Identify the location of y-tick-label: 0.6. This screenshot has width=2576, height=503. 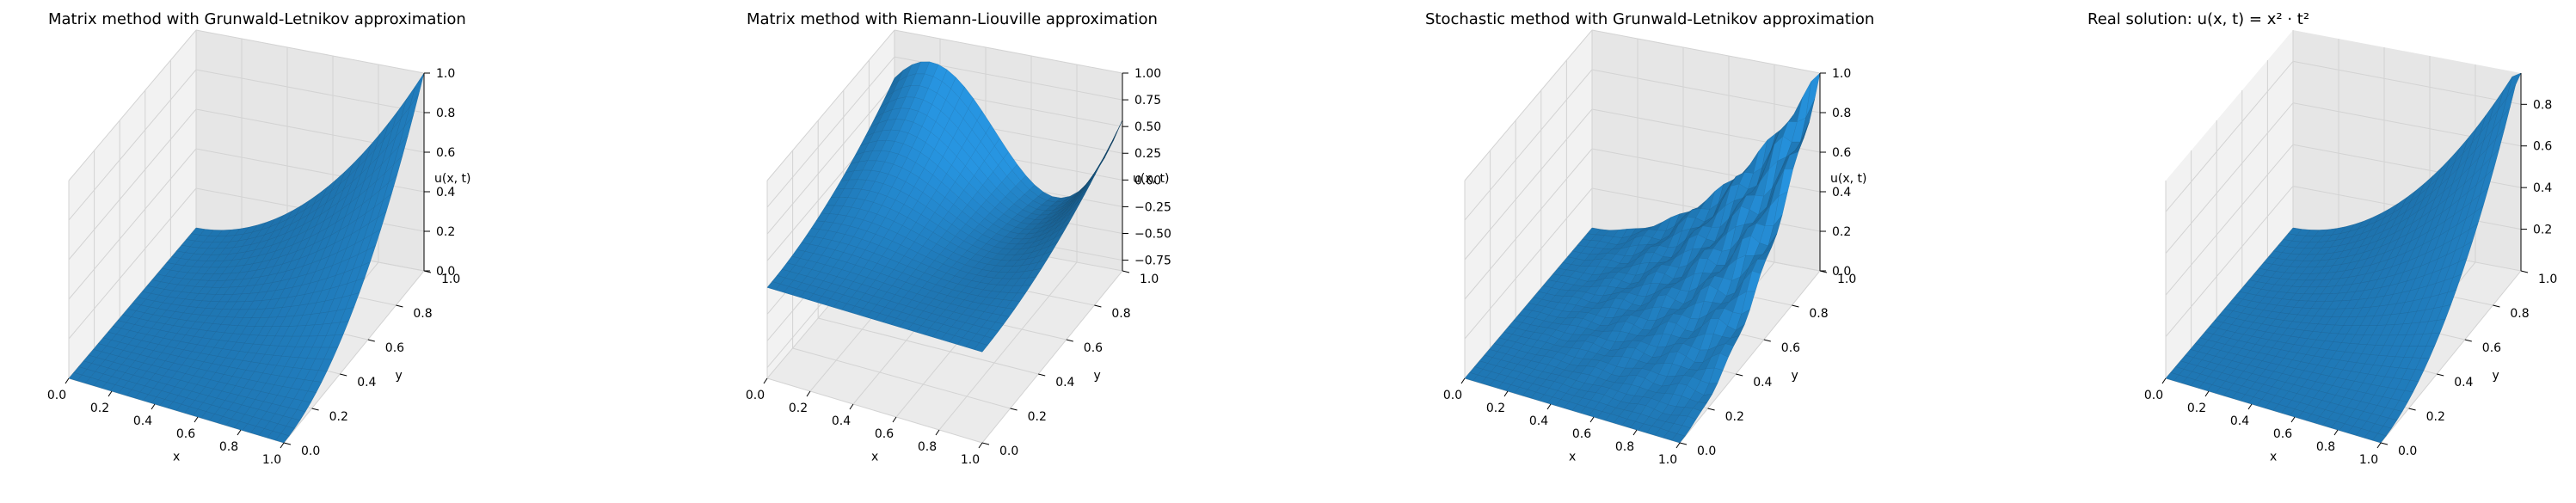
(1093, 348).